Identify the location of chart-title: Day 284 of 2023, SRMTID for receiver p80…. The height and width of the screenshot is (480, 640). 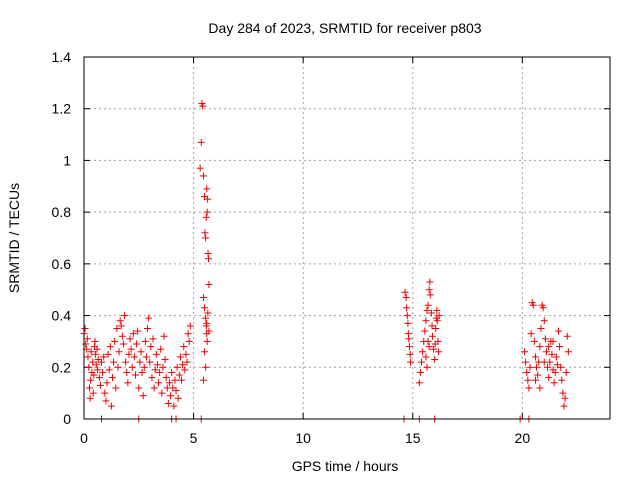
(344, 28).